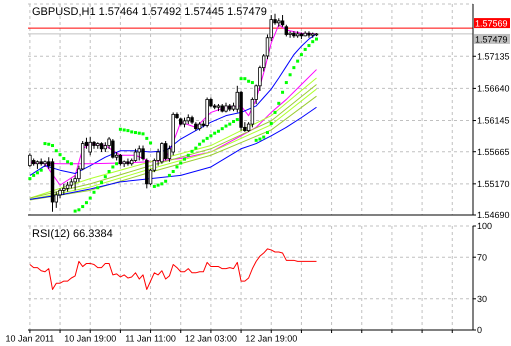 The width and height of the screenshot is (511, 346). I want to click on y-tick-label: 1.57135, so click(493, 56).